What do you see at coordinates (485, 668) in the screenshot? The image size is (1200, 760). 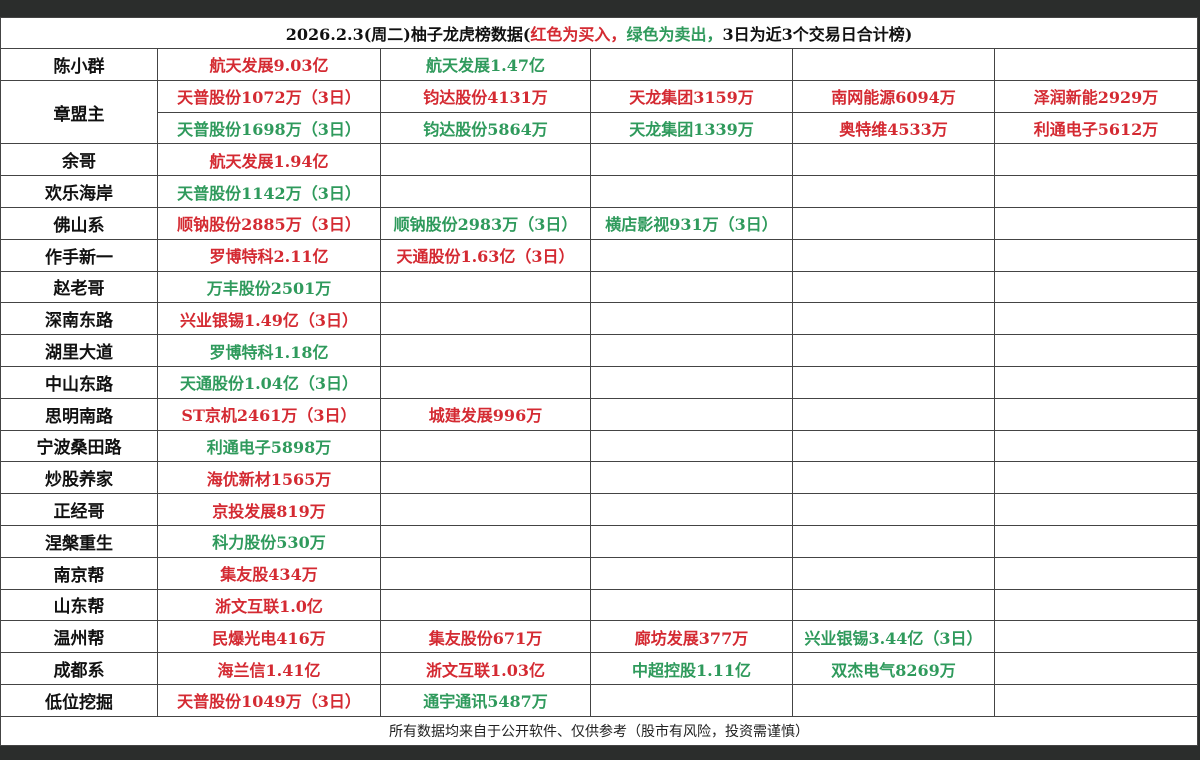 I see `buy-entry: 浙文互联1.03亿` at bounding box center [485, 668].